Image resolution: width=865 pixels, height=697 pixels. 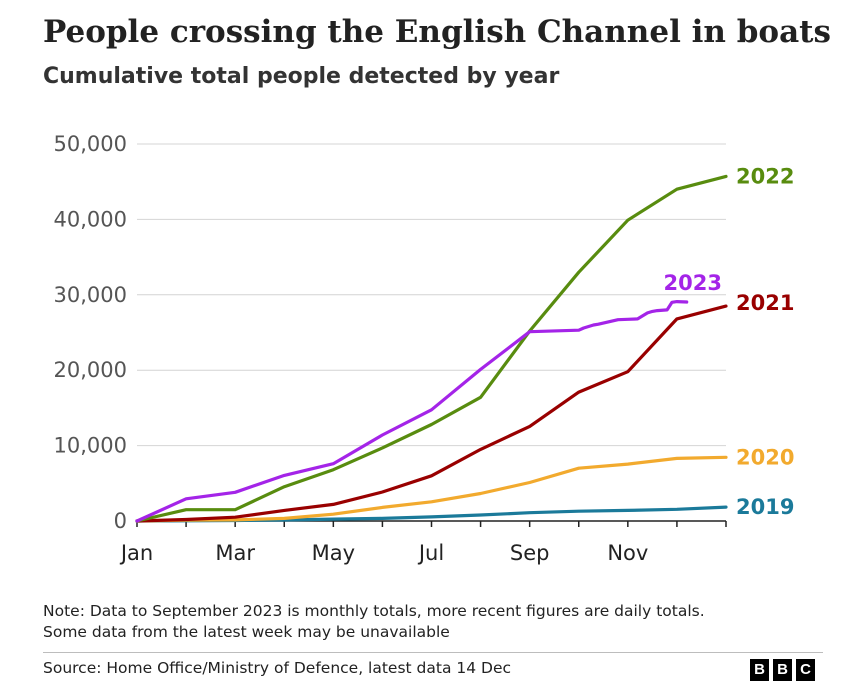 What do you see at coordinates (120, 521) in the screenshot?
I see `y-tick-label: 0` at bounding box center [120, 521].